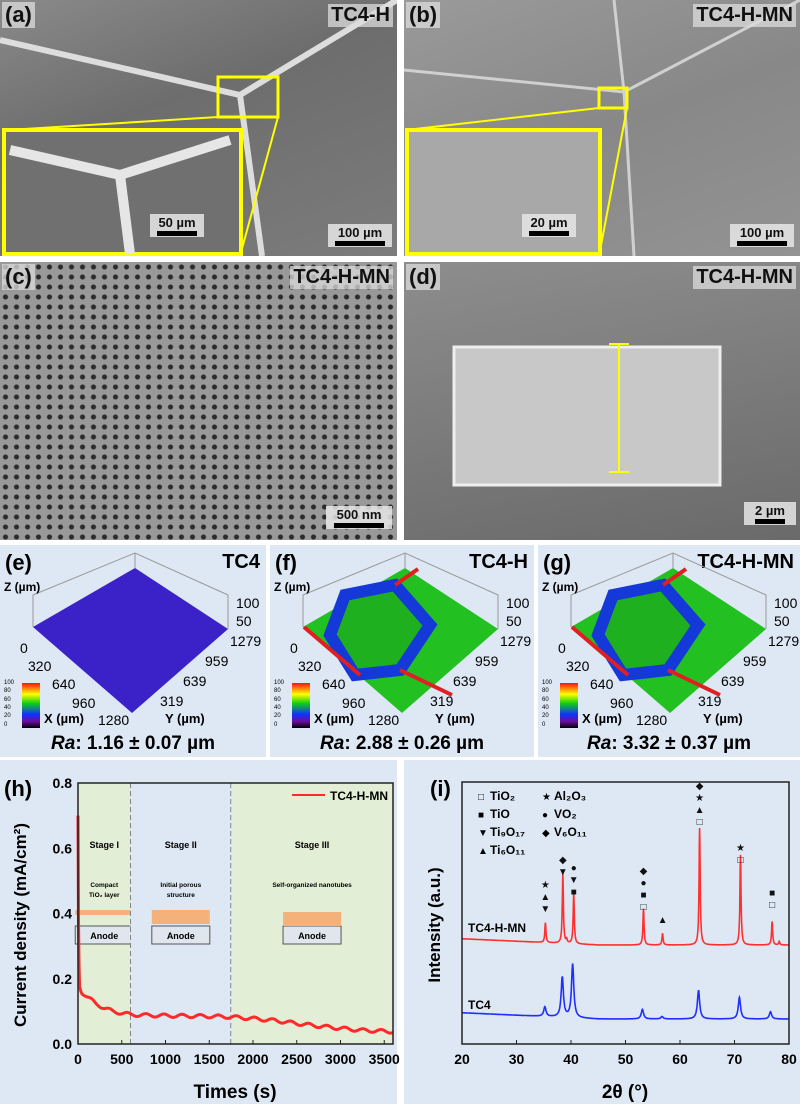 The image size is (800, 1104). I want to click on y-axis-label: Intensity (a.u.), so click(434, 924).